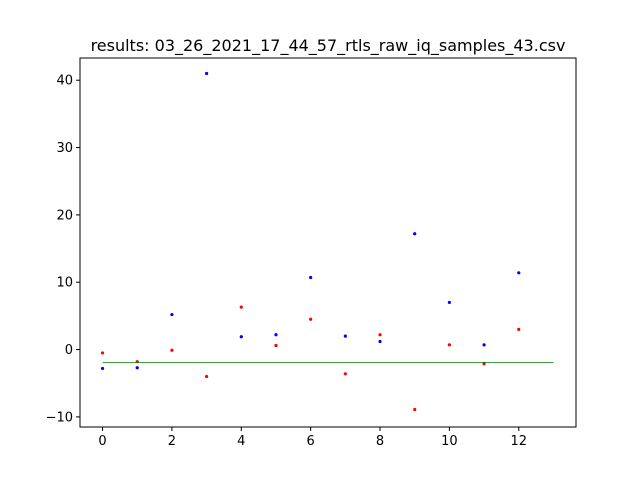 This screenshot has height=480, width=640. What do you see at coordinates (64, 215) in the screenshot?
I see `y-tick-label: 20` at bounding box center [64, 215].